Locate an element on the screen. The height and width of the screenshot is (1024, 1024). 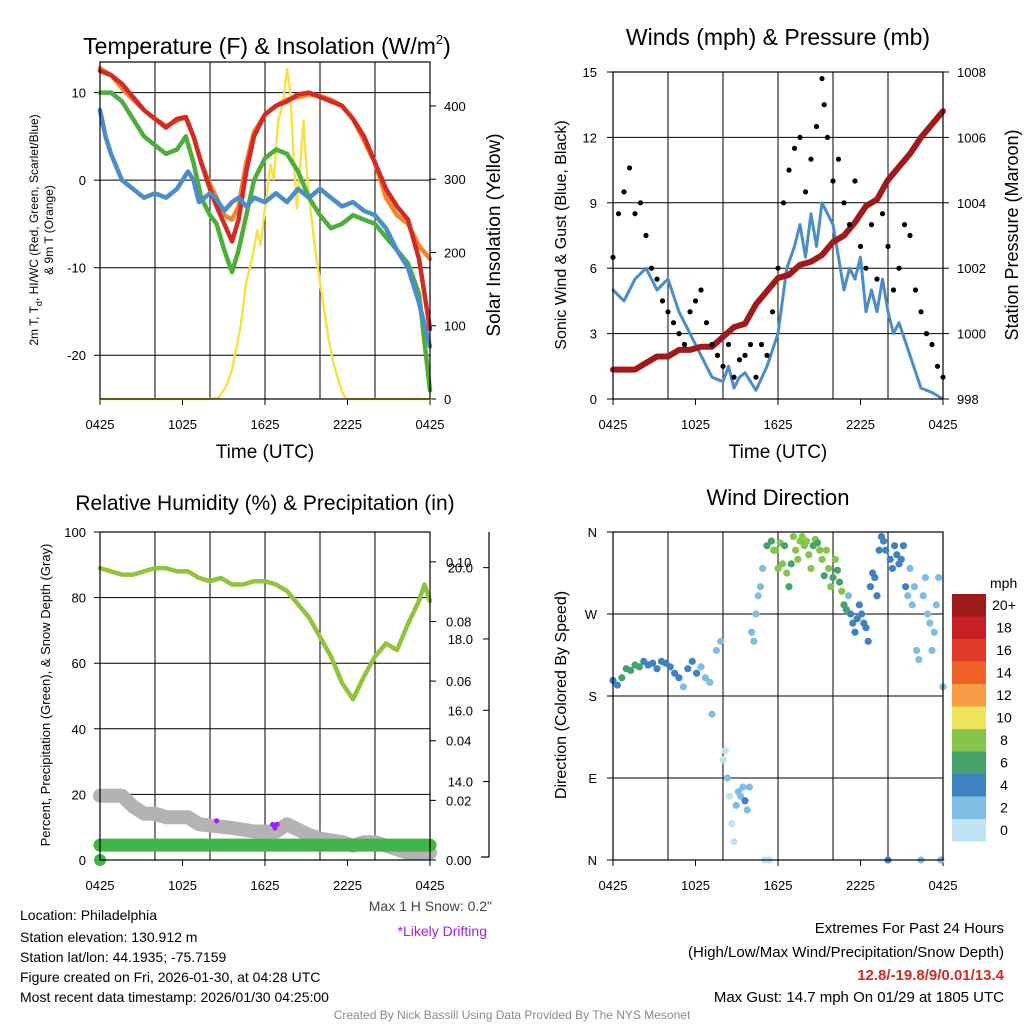
2-grid is located at coordinates (265, 696).